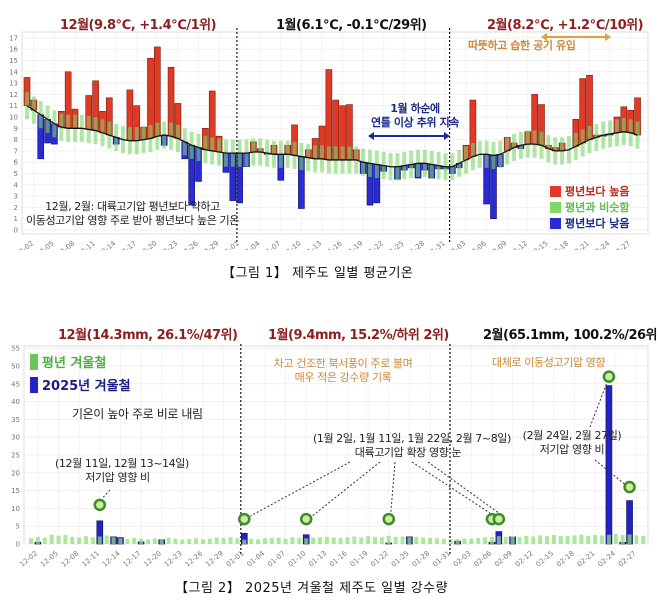 Image resolution: width=658 pixels, height=601 pixels. I want to click on note-line: 대륙고기압 확장 영향 눈, so click(408, 452).